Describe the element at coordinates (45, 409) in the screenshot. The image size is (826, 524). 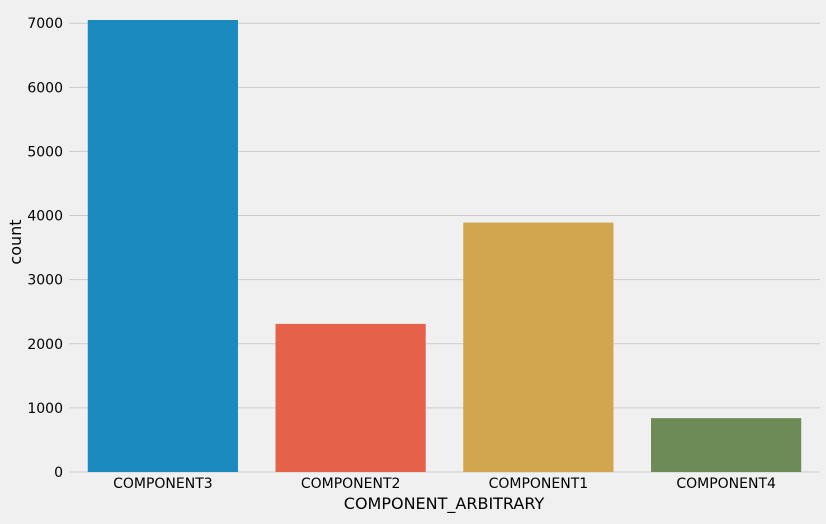
I see `y-tick-label: 1000` at that location.